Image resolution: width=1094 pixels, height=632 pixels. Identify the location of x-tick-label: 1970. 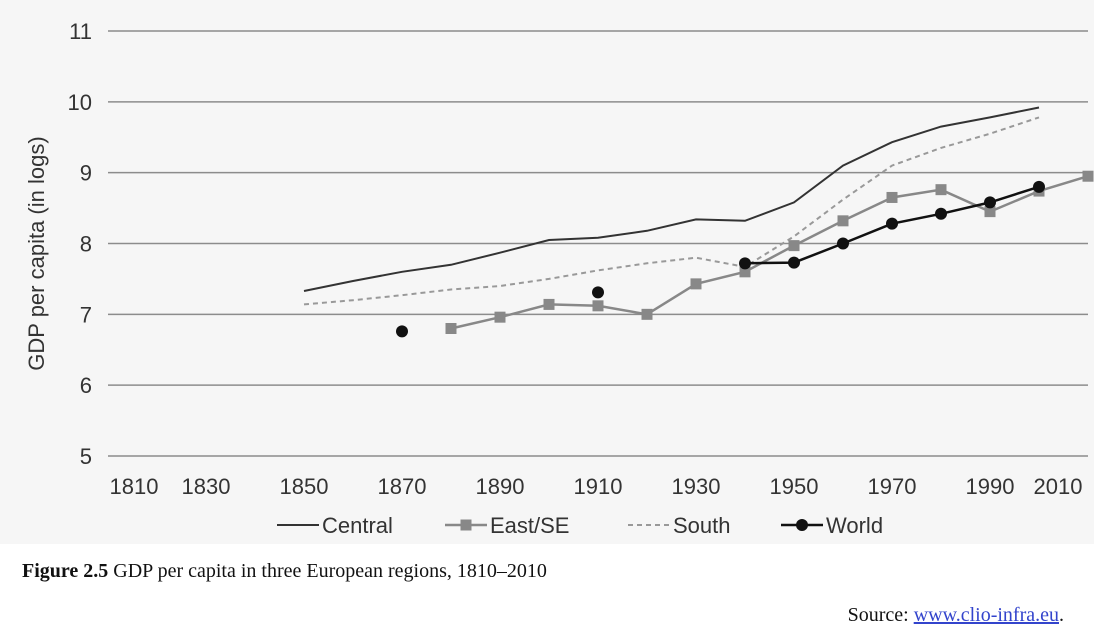
(892, 486).